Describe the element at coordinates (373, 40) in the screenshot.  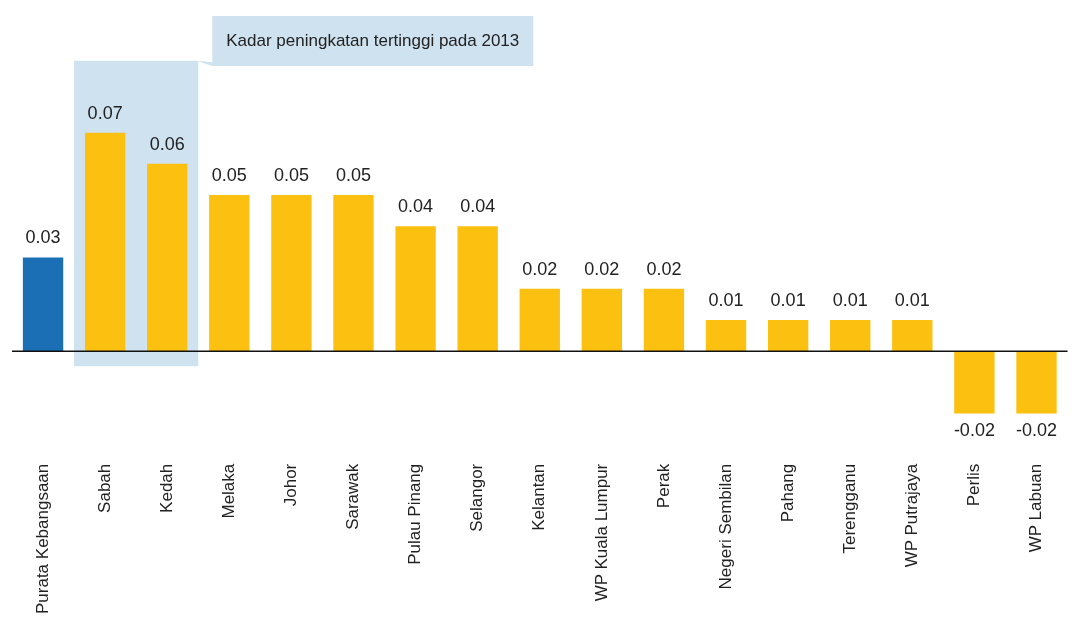
I see `band-label: Kadar peningkatan tertinggi pada 2013` at that location.